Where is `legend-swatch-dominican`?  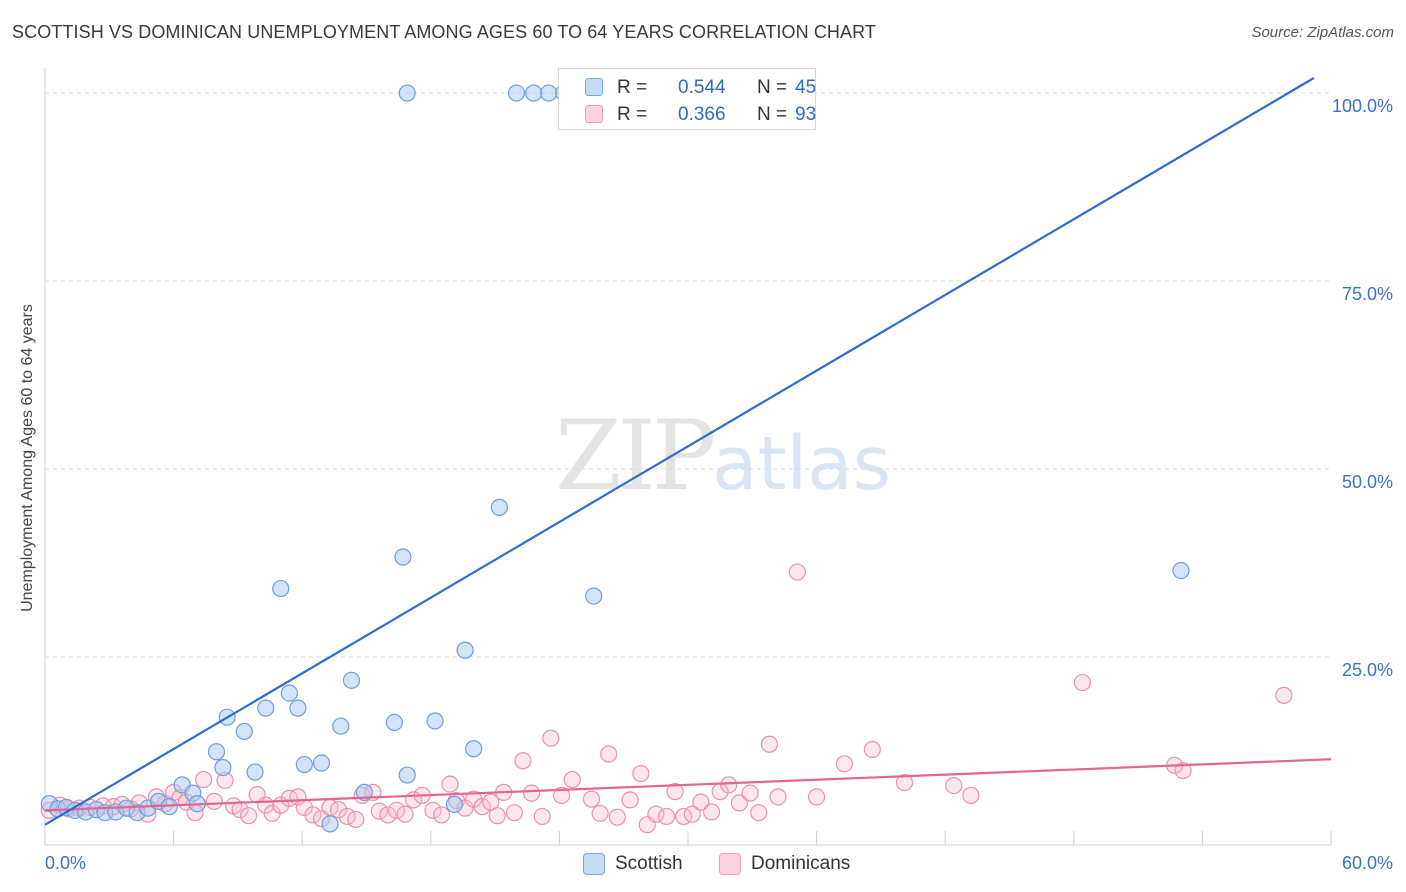 legend-swatch-dominican is located at coordinates (594, 114).